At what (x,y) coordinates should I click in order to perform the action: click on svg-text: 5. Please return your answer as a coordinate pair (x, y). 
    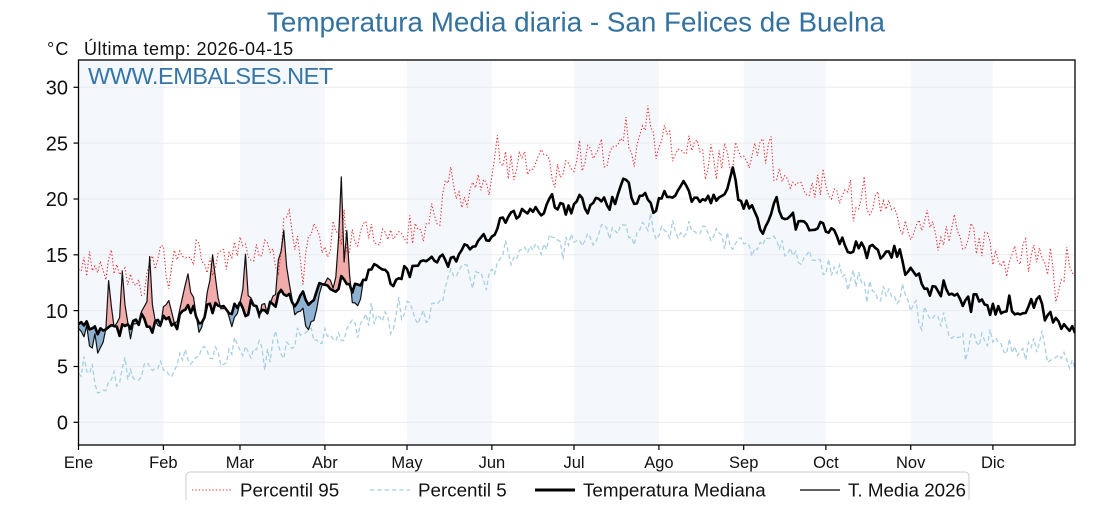
    Looking at the image, I should click on (62, 368).